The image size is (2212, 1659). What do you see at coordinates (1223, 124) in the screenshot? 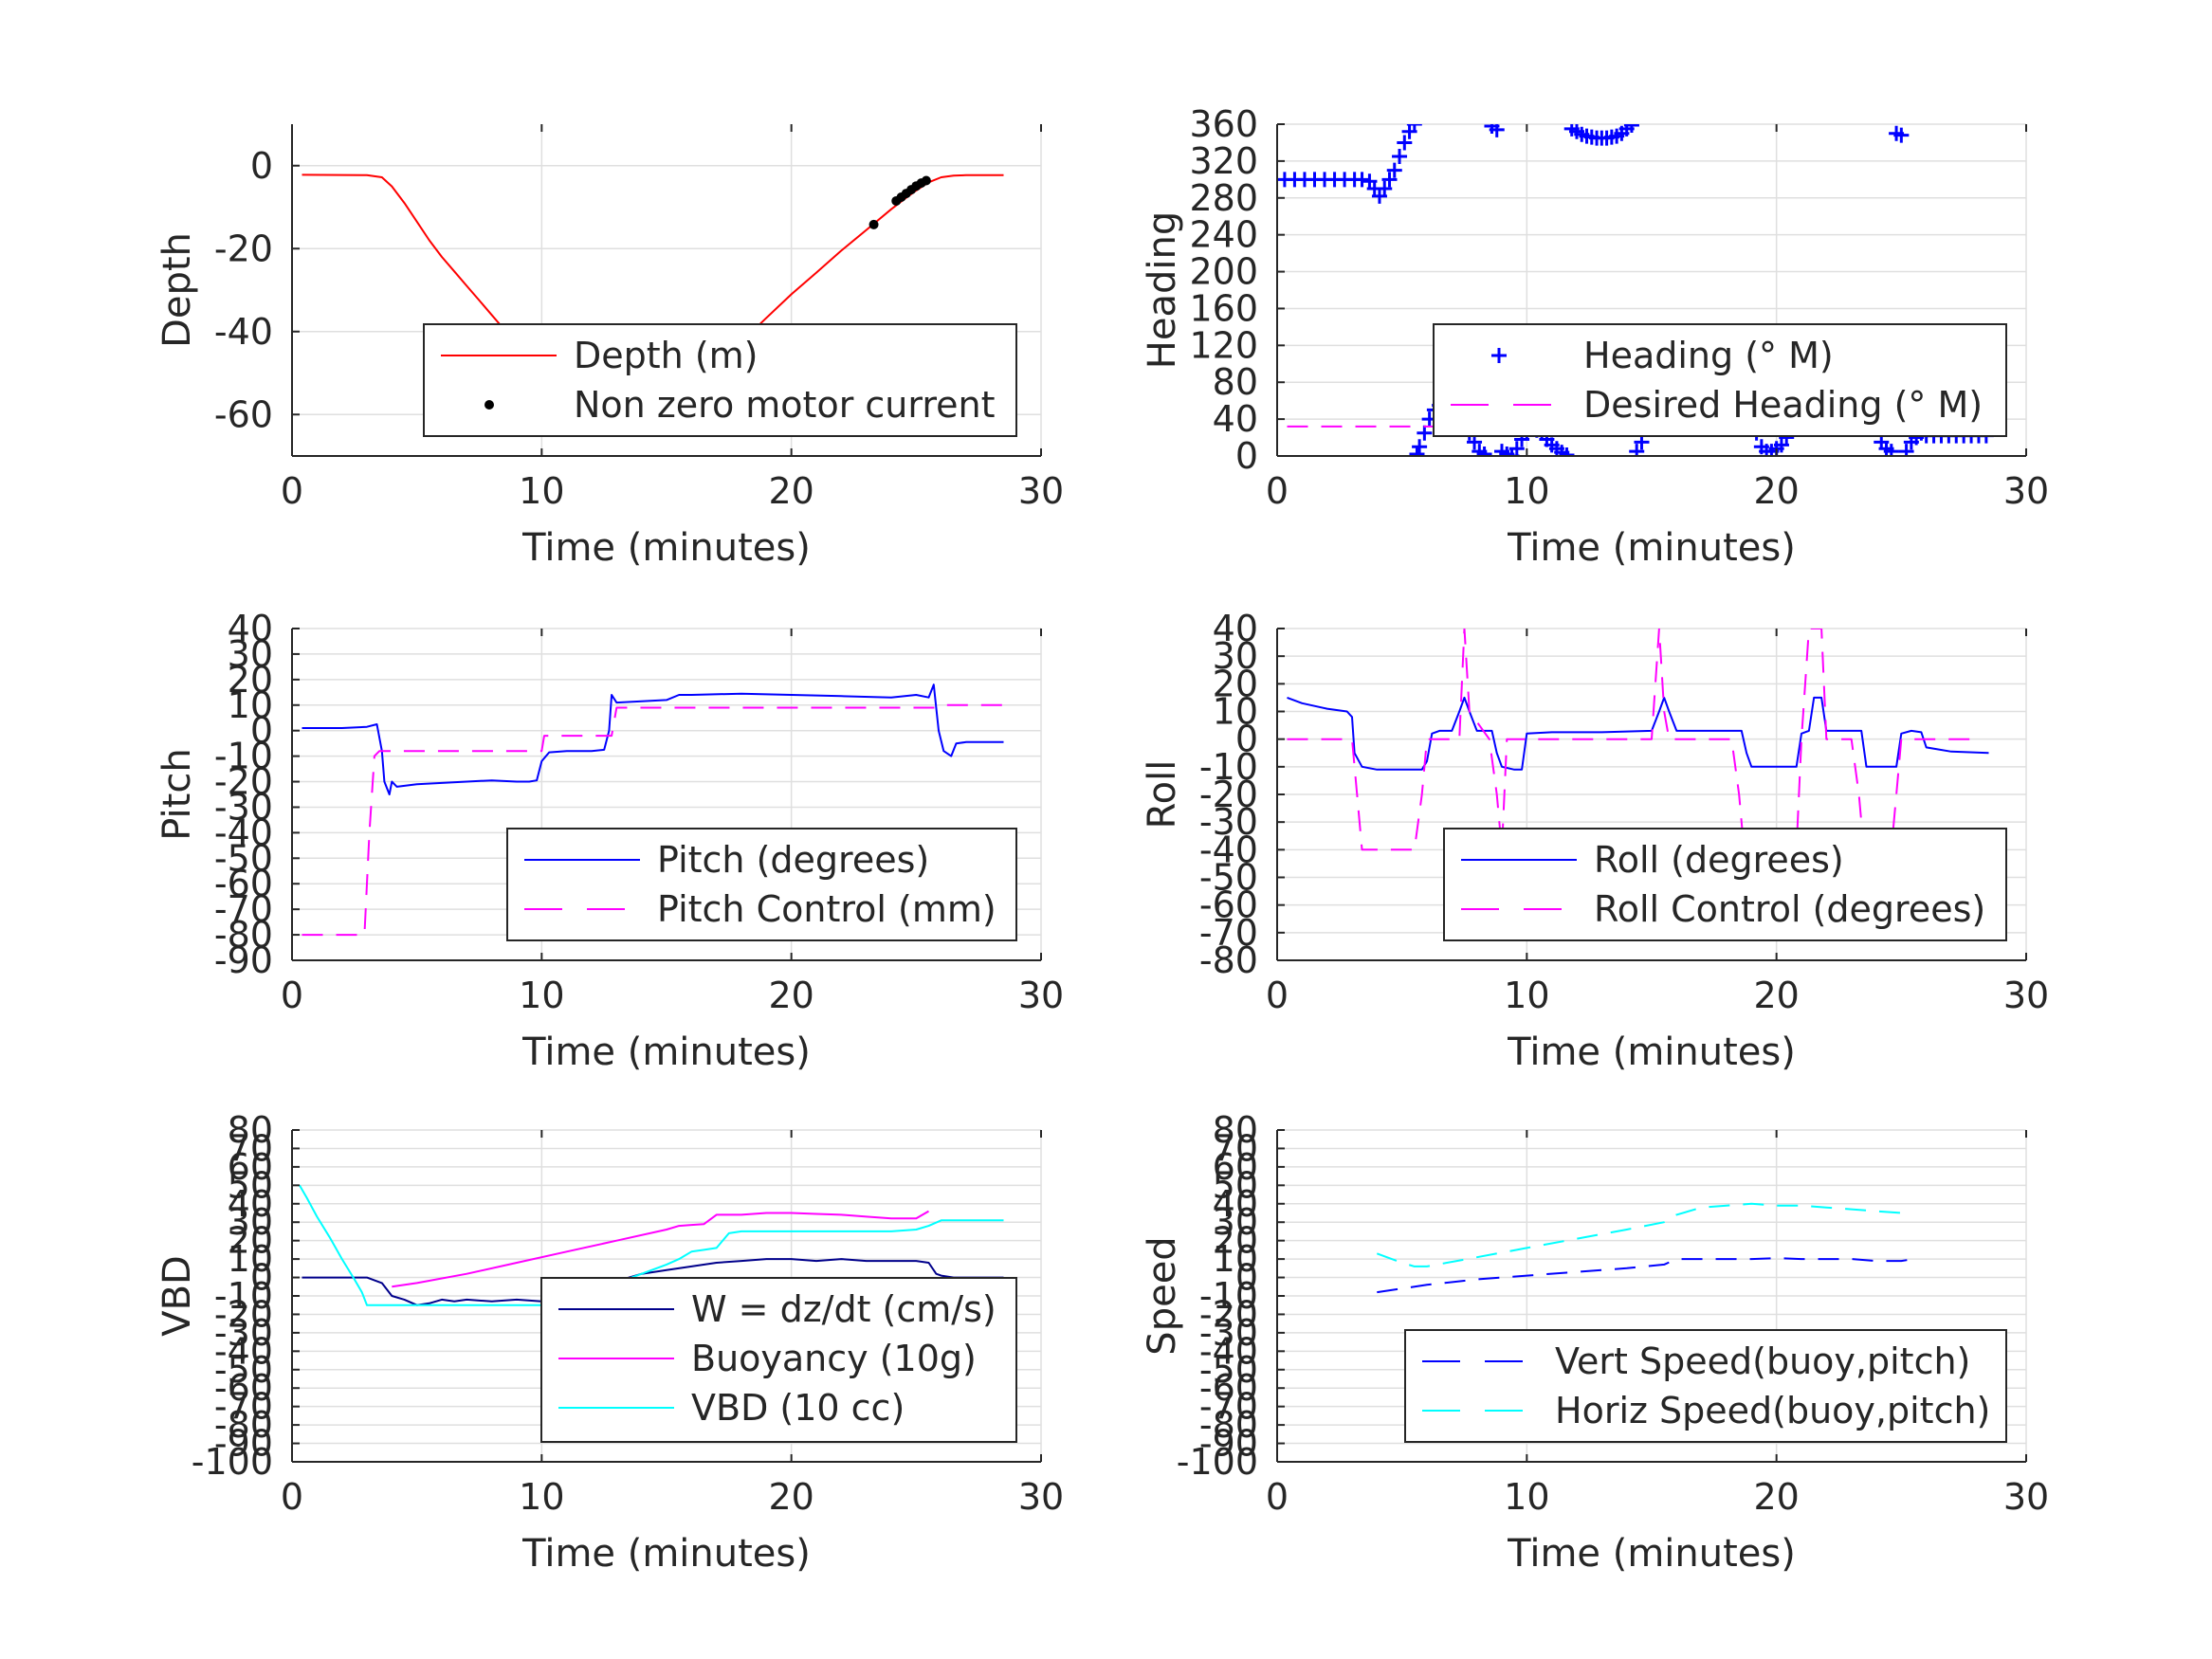
I see `y-tick-label: 360` at bounding box center [1223, 124].